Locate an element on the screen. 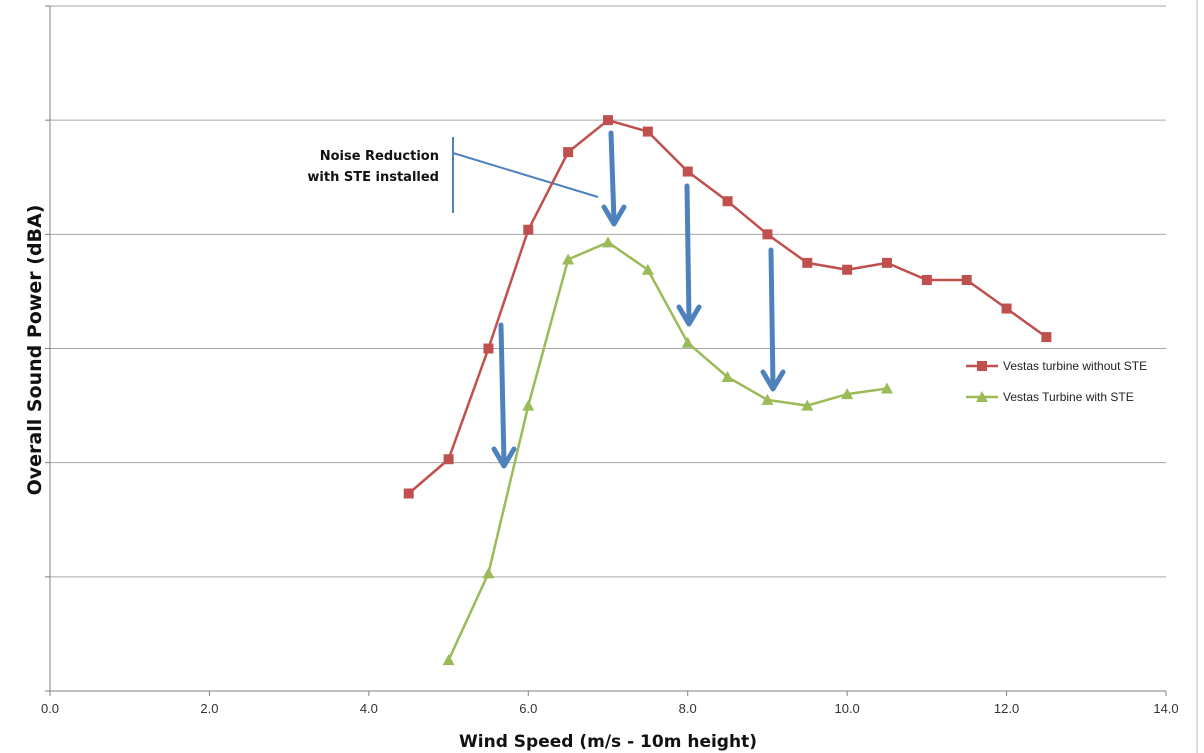 The image size is (1204, 753). x-tick-label: 6.0 is located at coordinates (528, 708).